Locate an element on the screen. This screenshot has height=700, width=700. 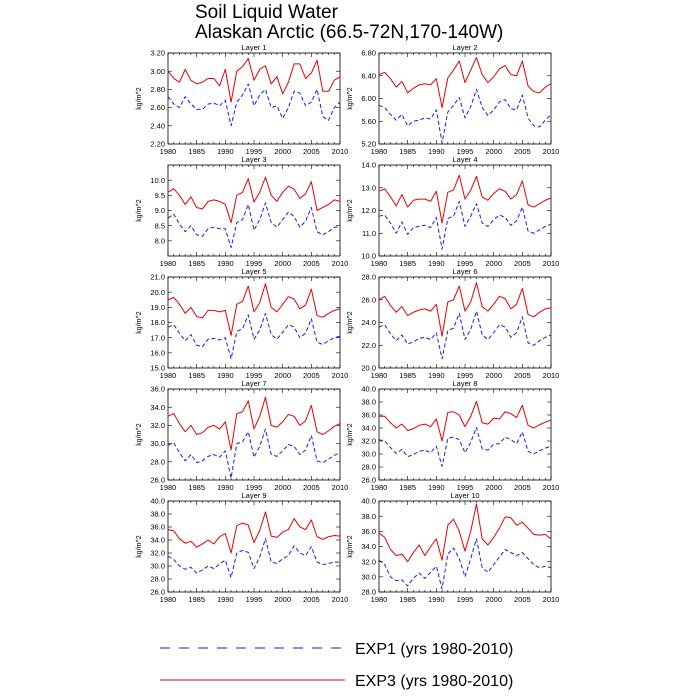
panel-title: Layer 8 is located at coordinates (464, 383).